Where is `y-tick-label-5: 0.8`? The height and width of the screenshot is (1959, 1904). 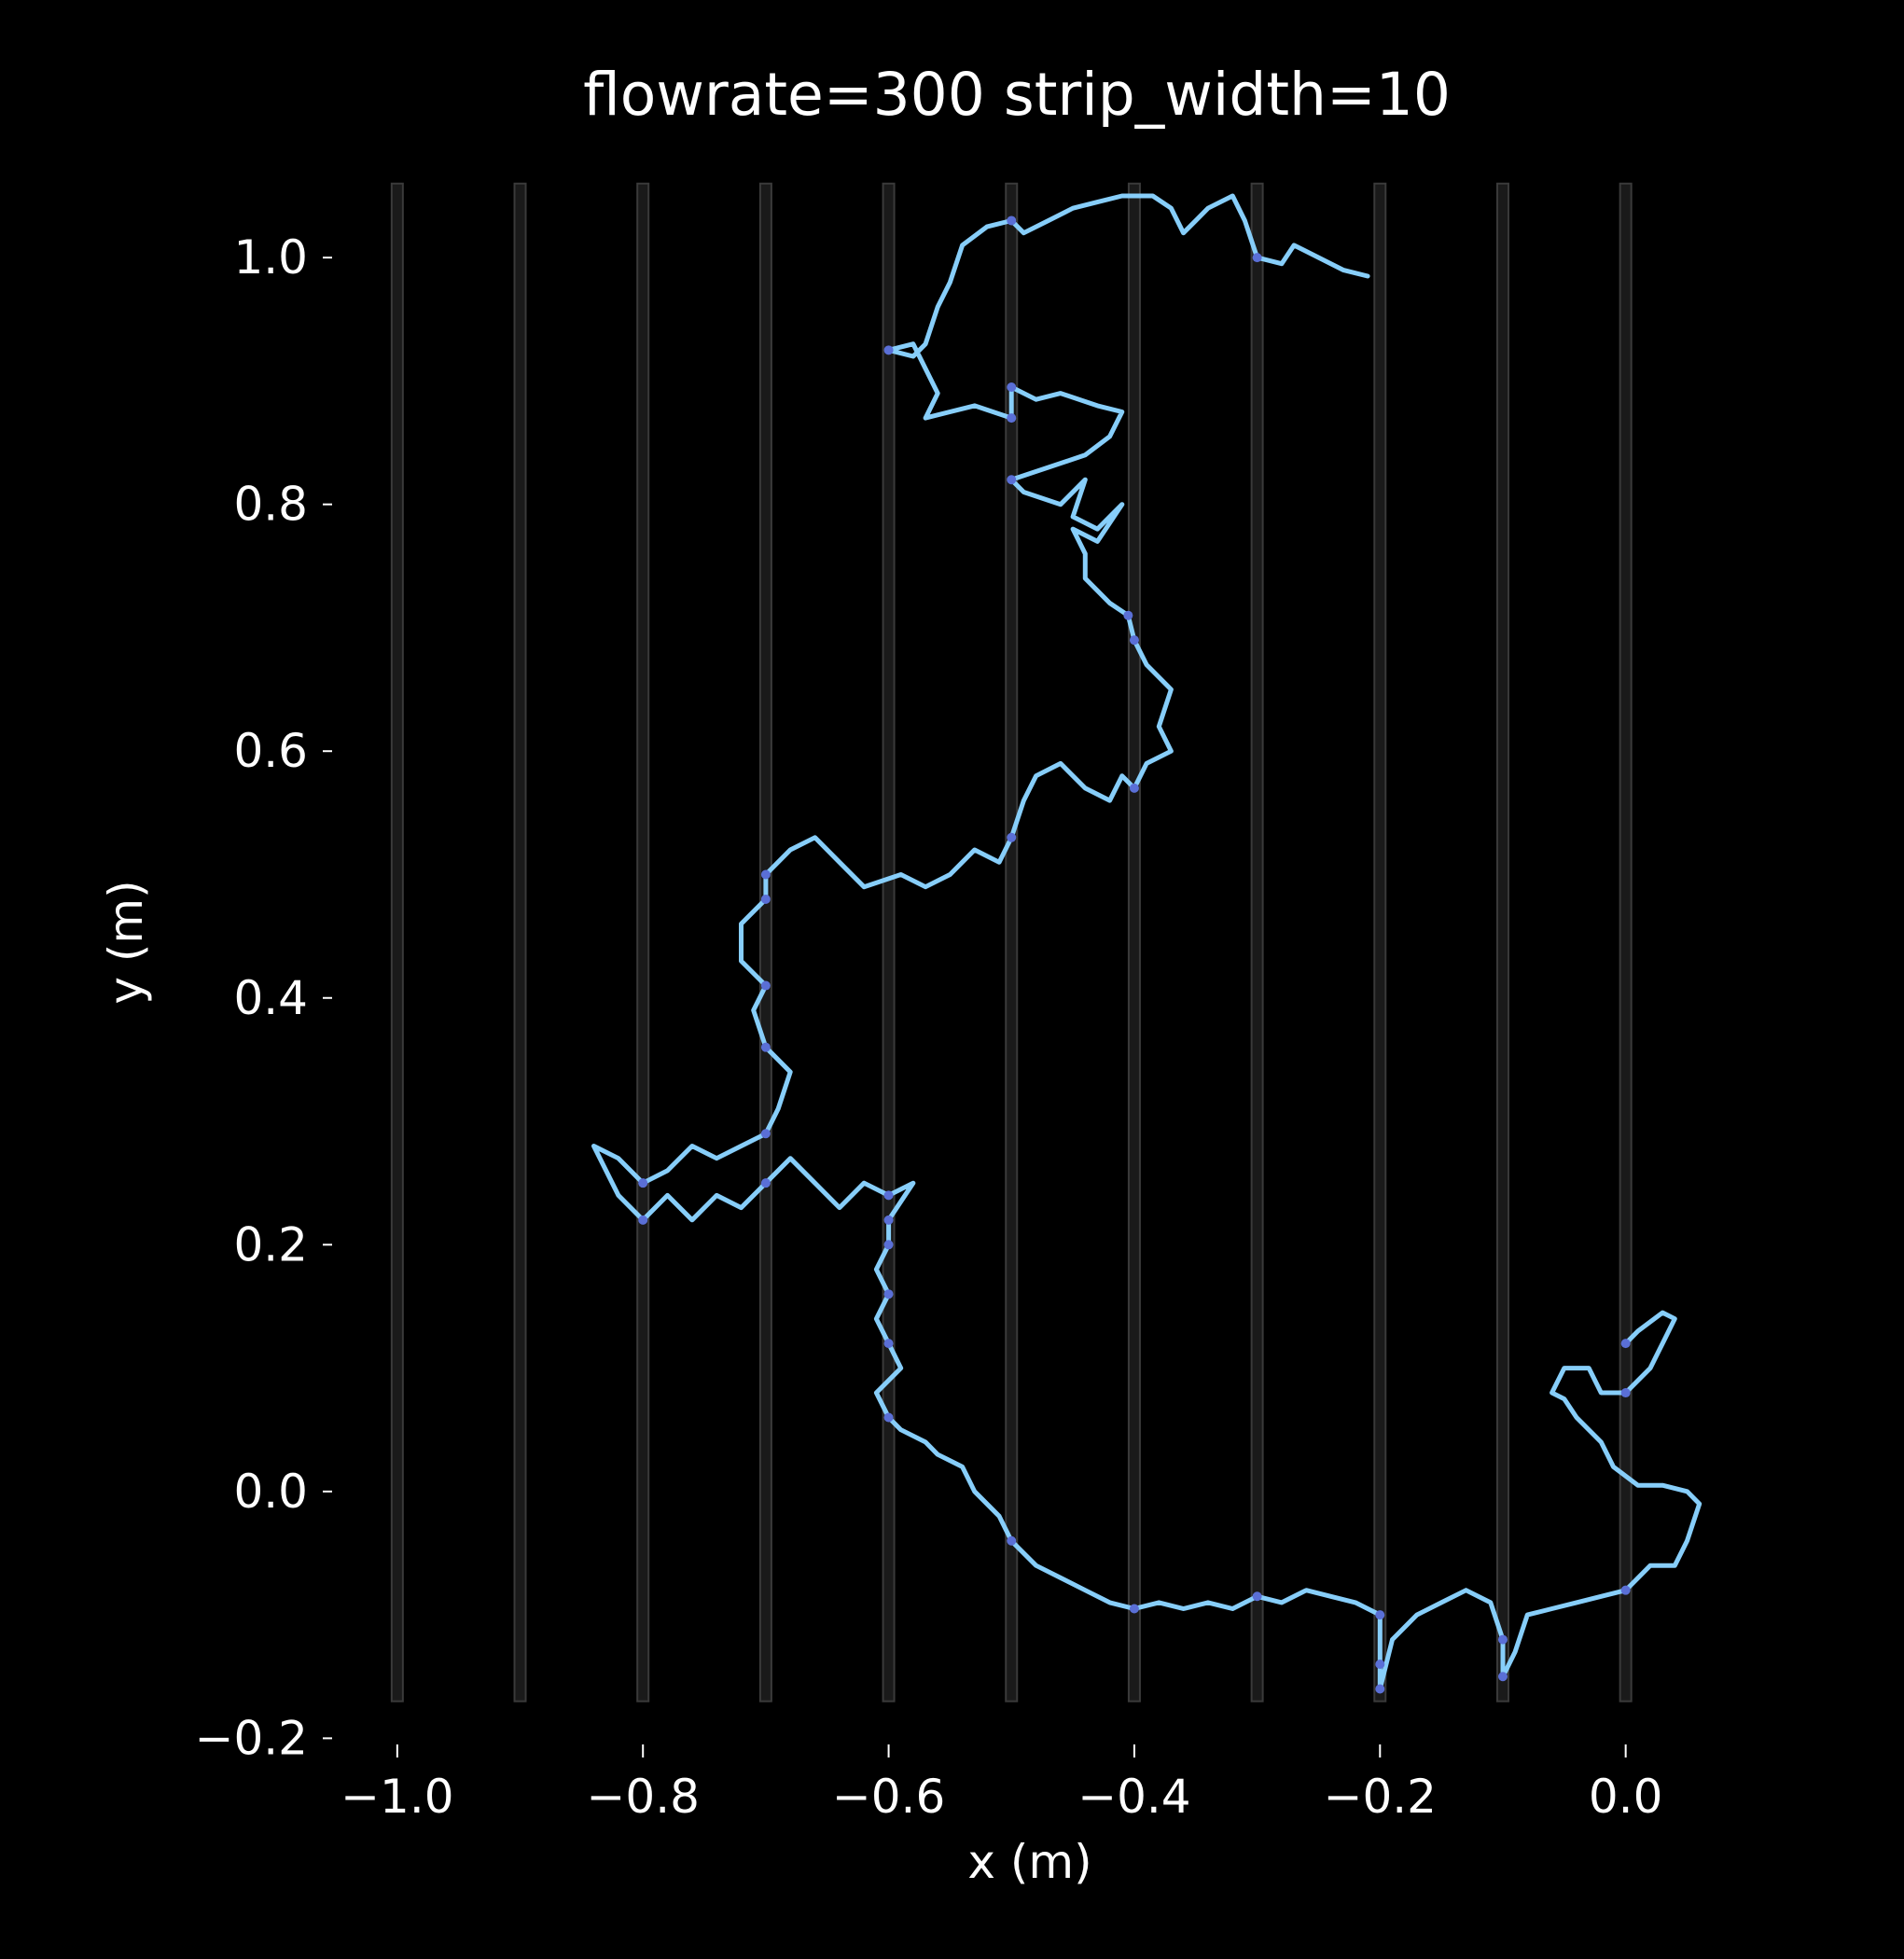
y-tick-label-5: 0.8 is located at coordinates (270, 505).